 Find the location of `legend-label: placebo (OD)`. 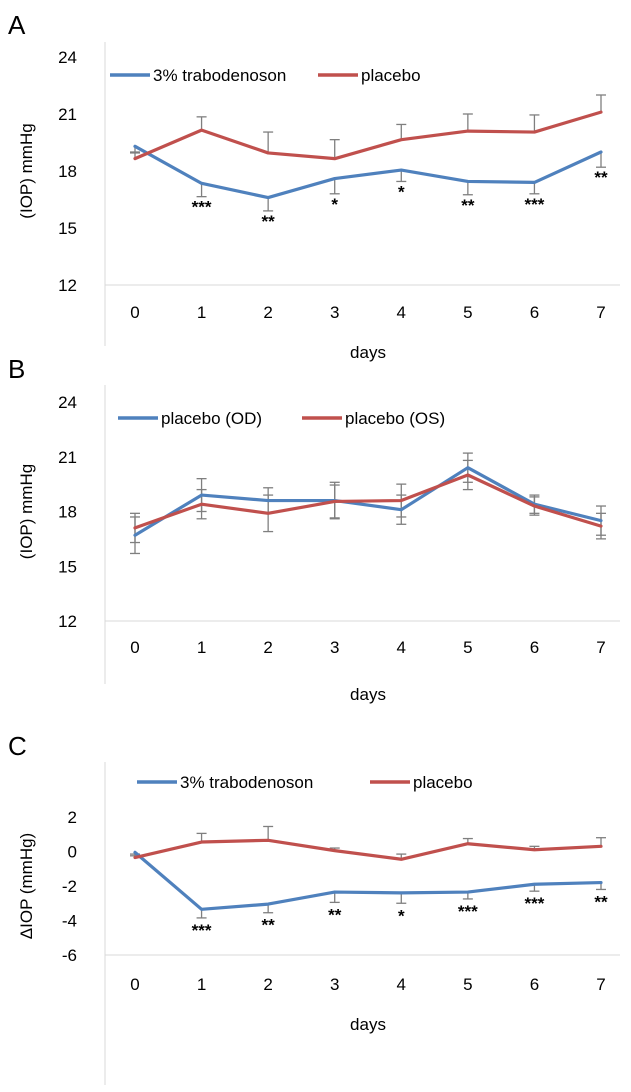

legend-label: placebo (OD) is located at coordinates (211, 418).